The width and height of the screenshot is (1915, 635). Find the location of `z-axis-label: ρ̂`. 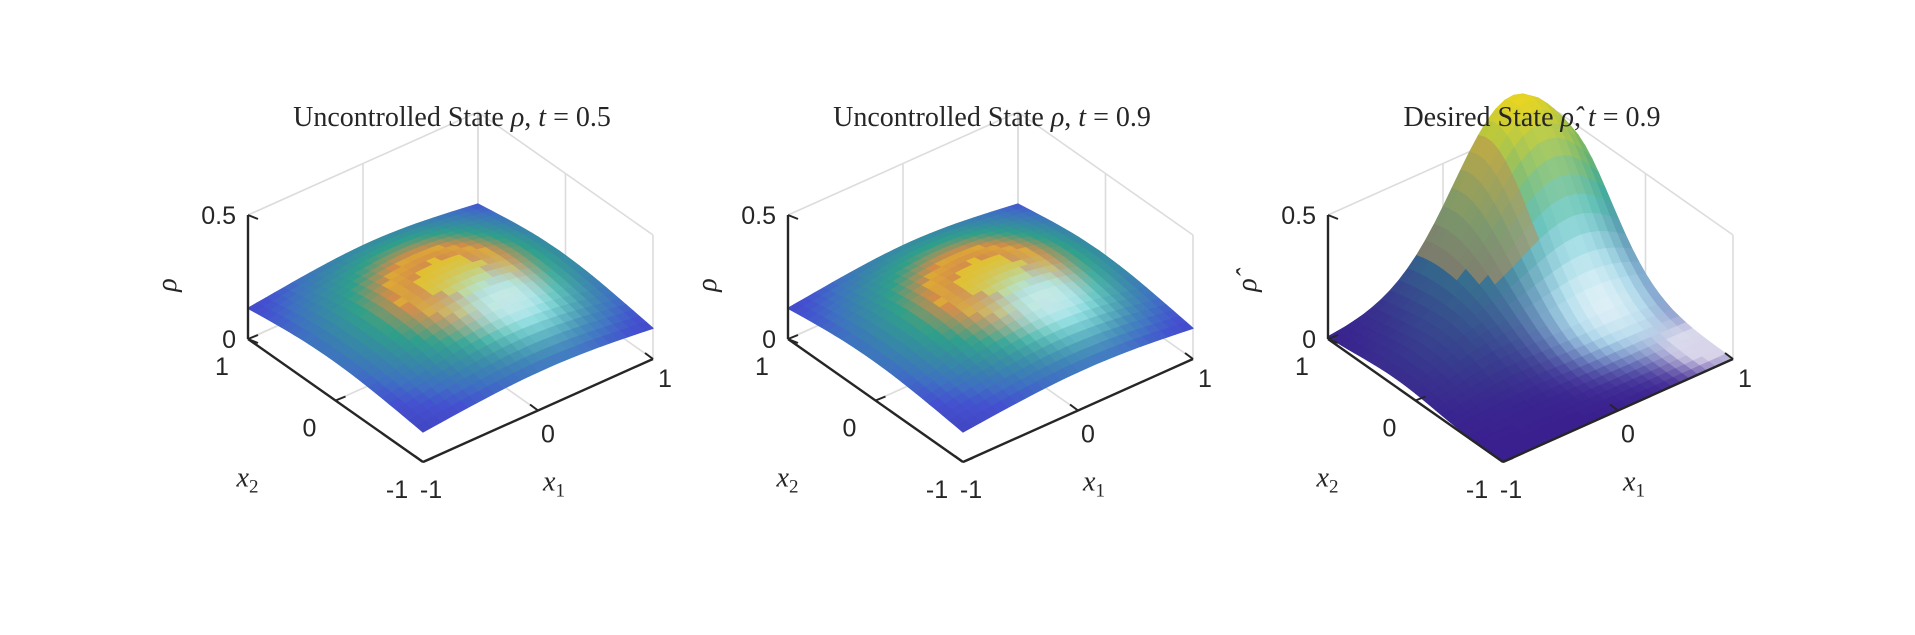

z-axis-label: ρ̂ is located at coordinates (1247, 279).